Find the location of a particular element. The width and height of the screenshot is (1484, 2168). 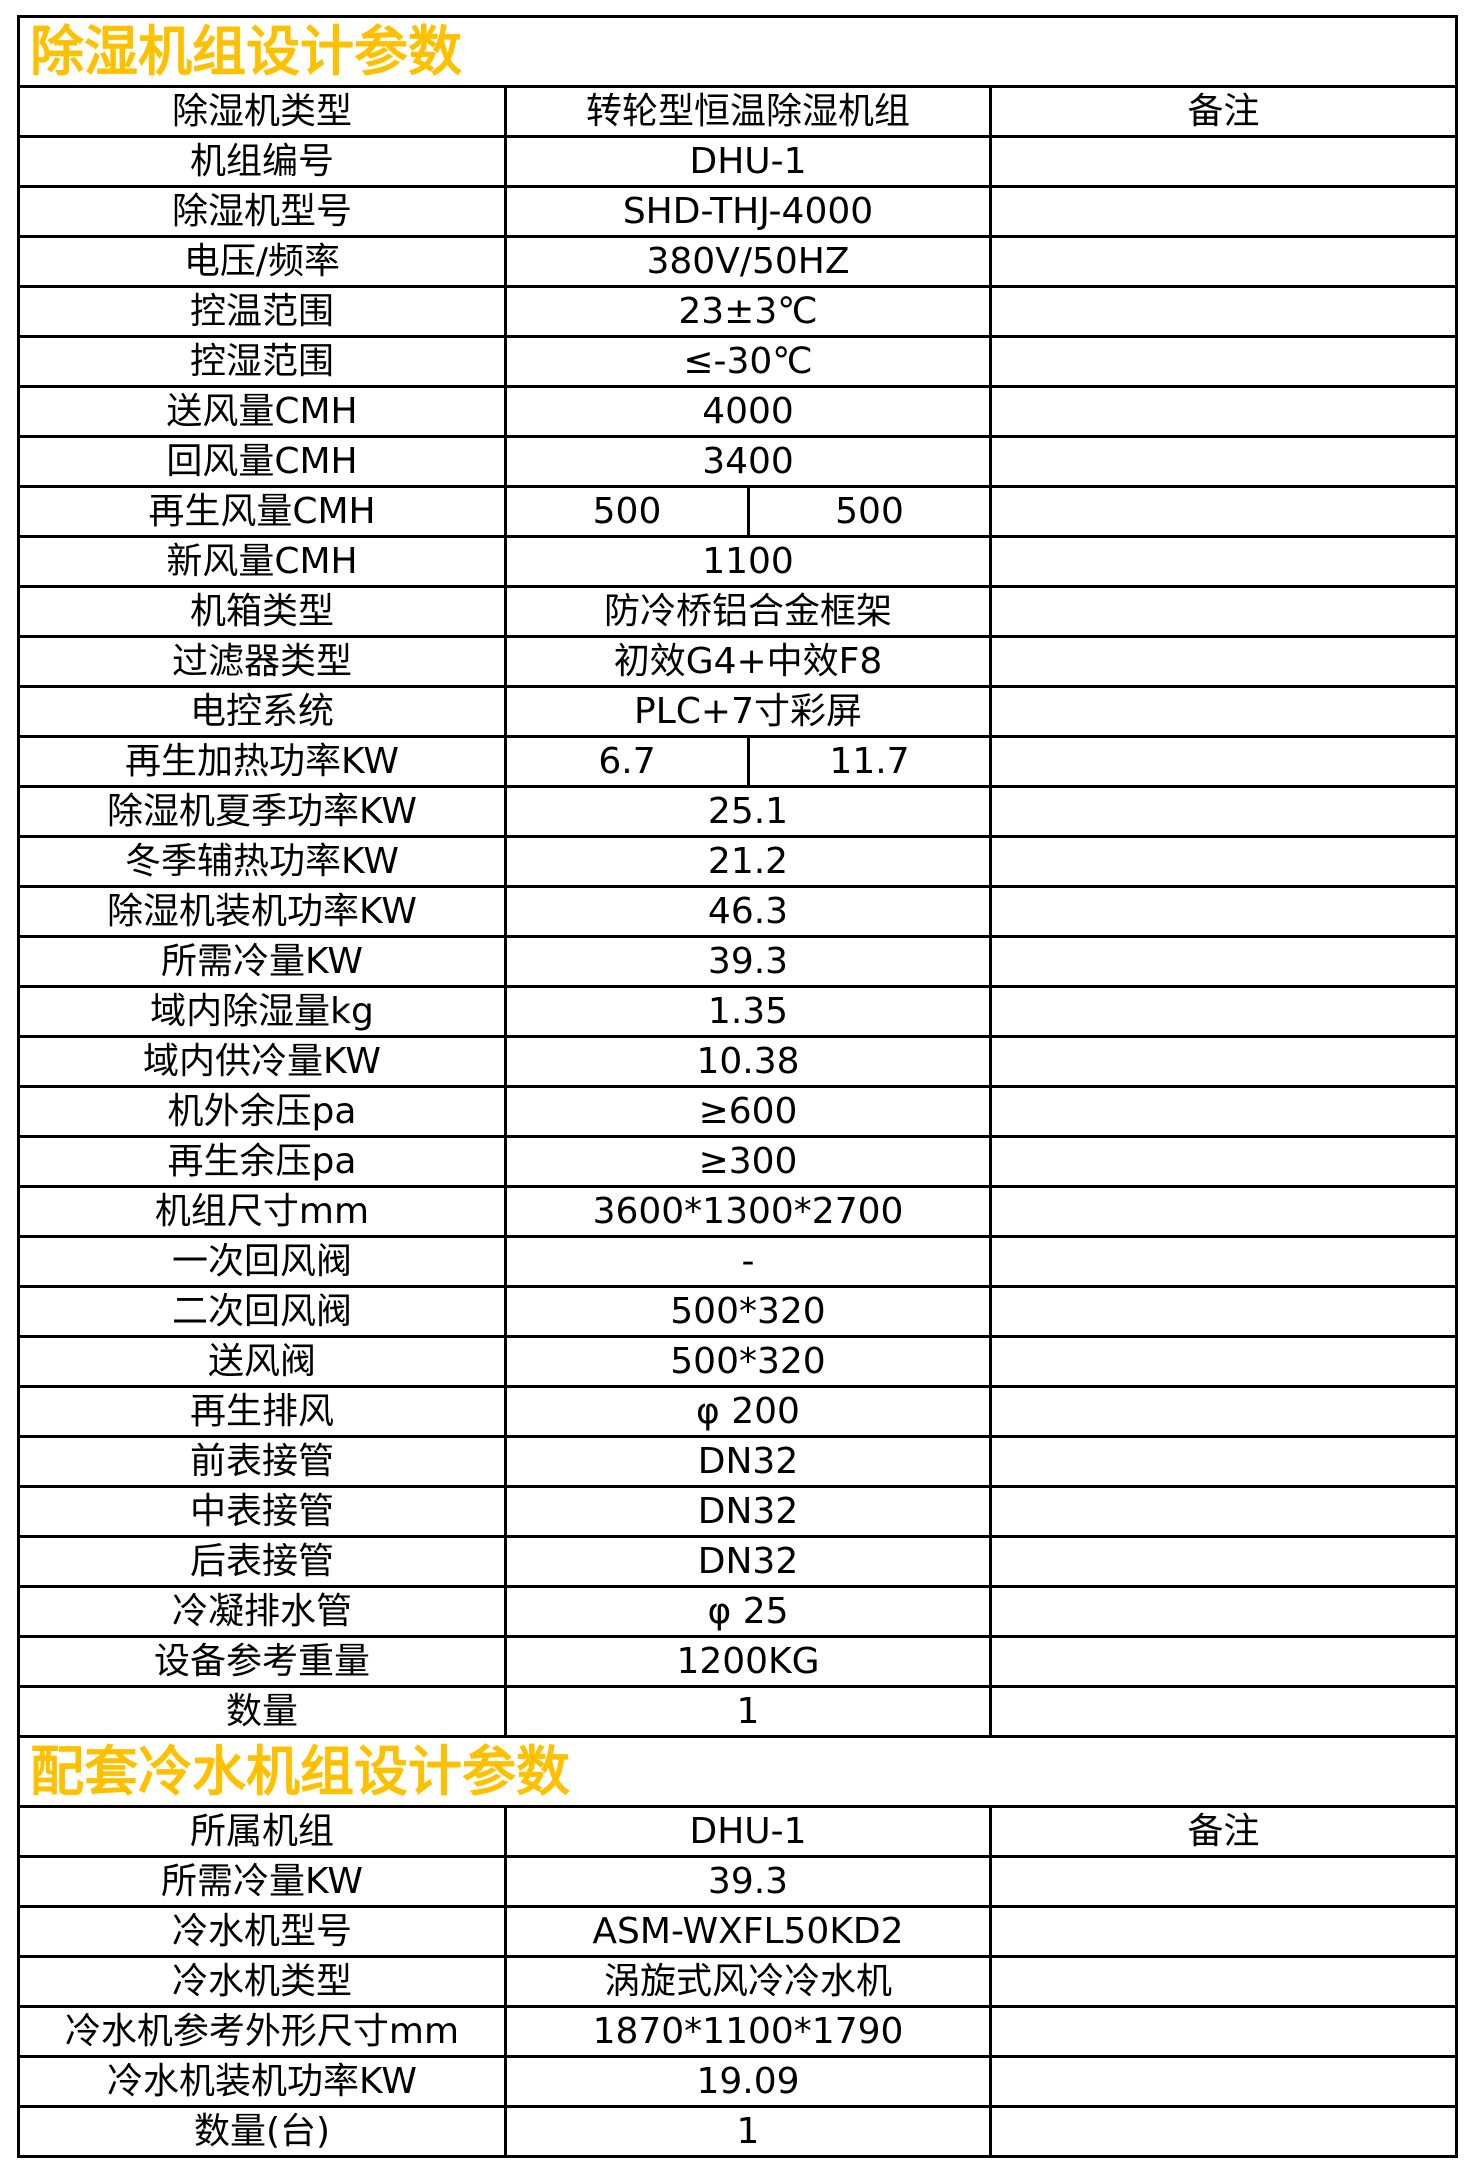

param-value: 4000 is located at coordinates (748, 411).